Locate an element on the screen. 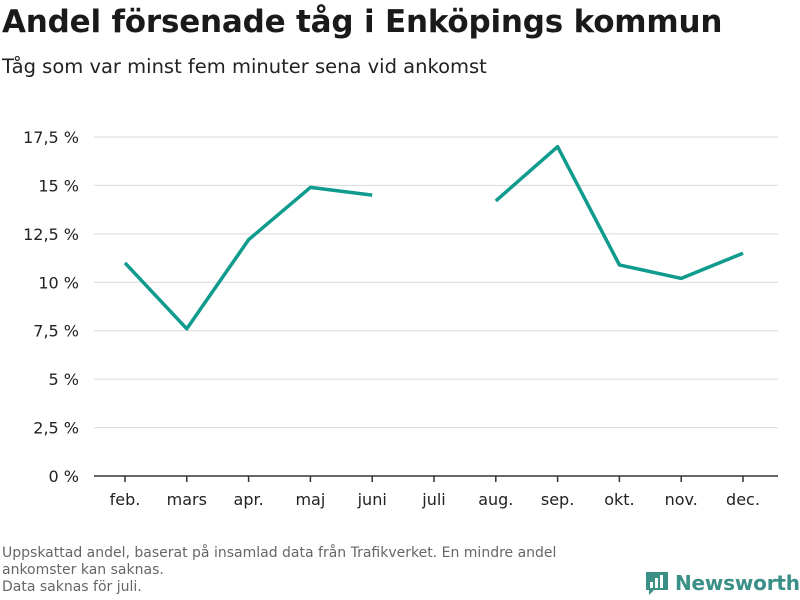 The image size is (800, 600). y-tick-label: 2,5 % is located at coordinates (56, 428).